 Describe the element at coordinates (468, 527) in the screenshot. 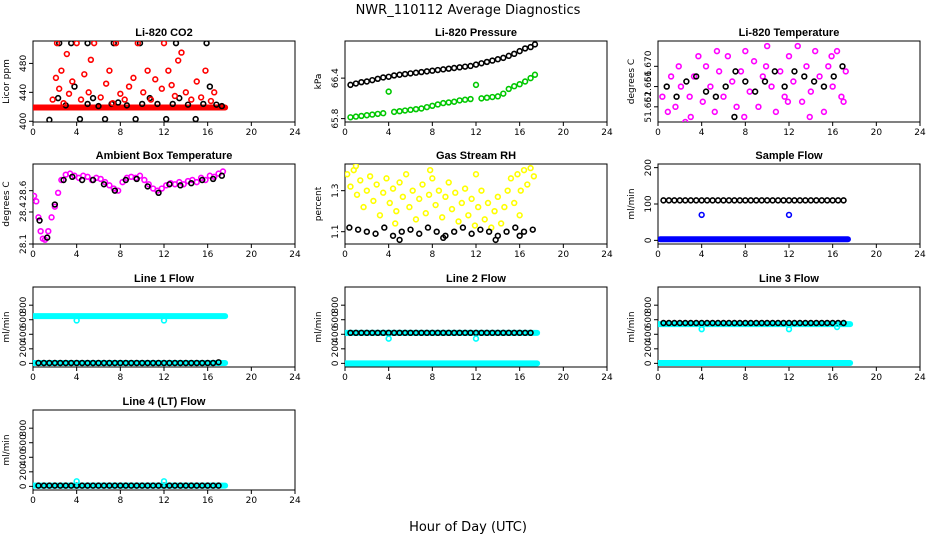

I see `figure-x-label: Hour of Day (UTC)` at that location.